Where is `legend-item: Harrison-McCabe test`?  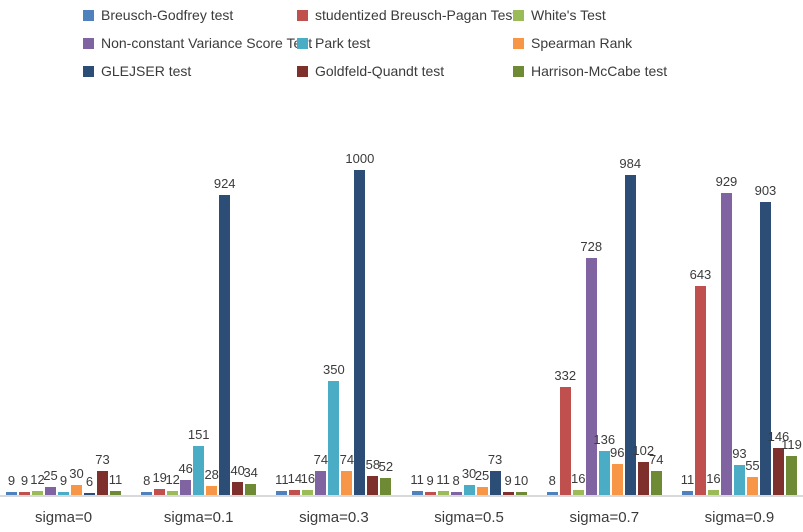
legend-item: Harrison-McCabe test is located at coordinates (656, 71).